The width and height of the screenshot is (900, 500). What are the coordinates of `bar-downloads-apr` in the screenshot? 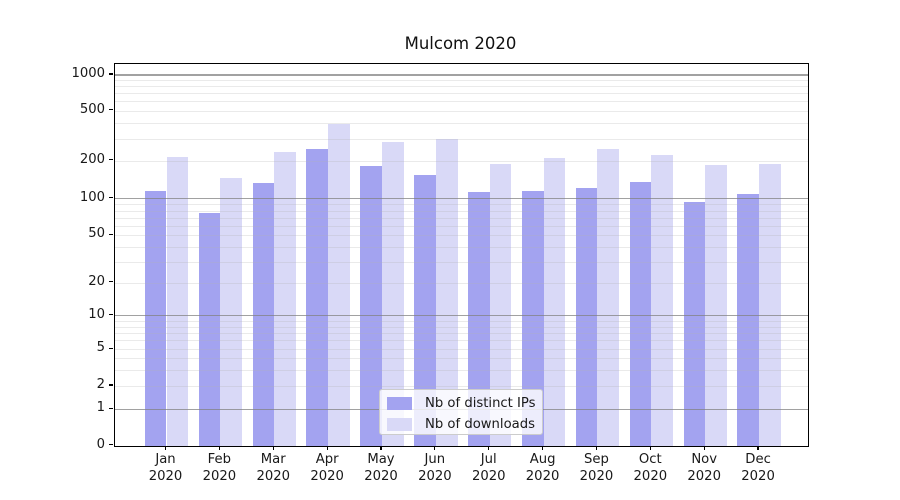 It's located at (339, 285).